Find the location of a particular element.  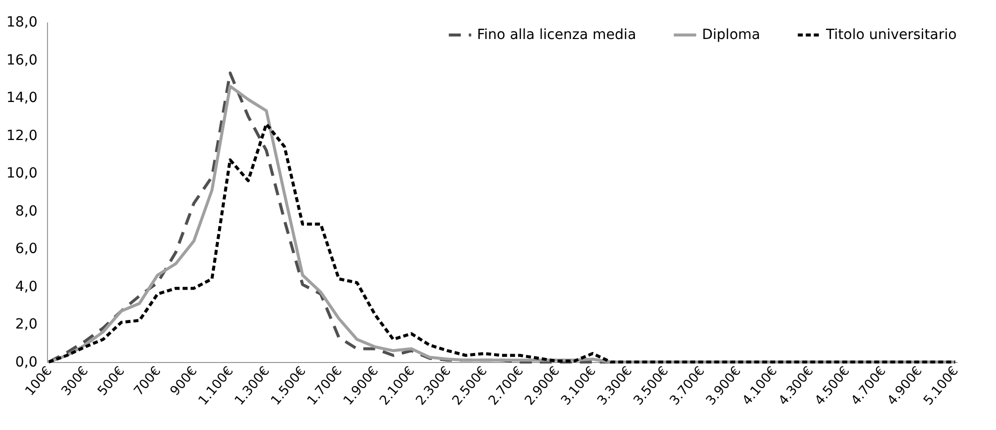

y-tick-label: 18,0 is located at coordinates (22, 22).